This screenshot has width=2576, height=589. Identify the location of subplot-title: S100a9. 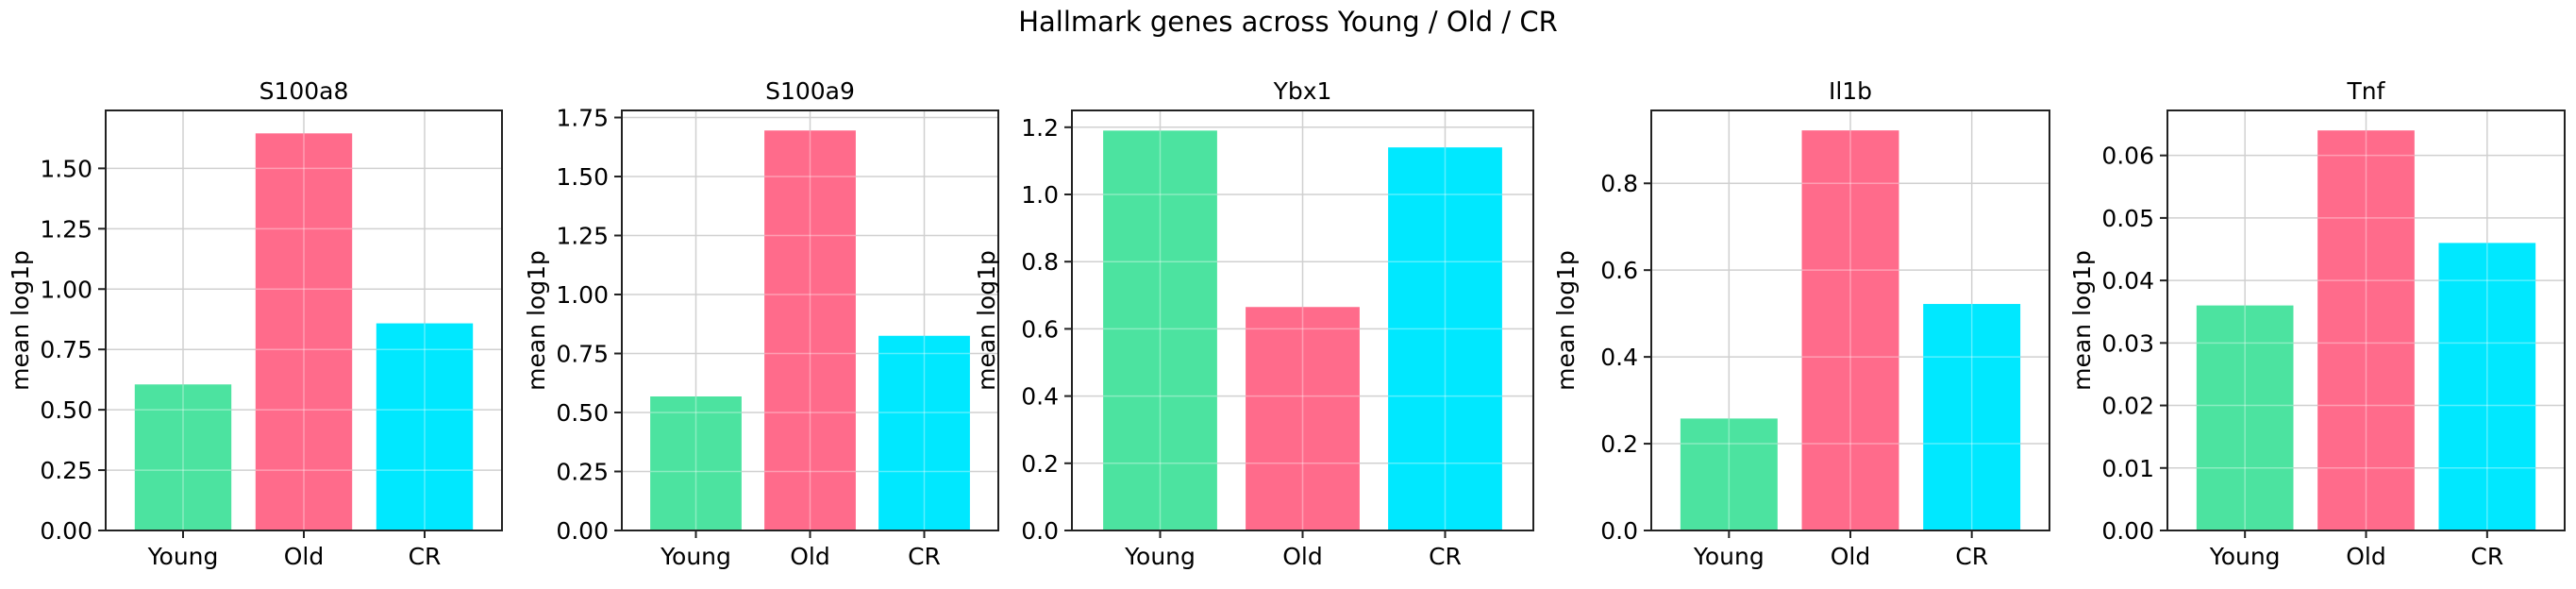
(810, 91).